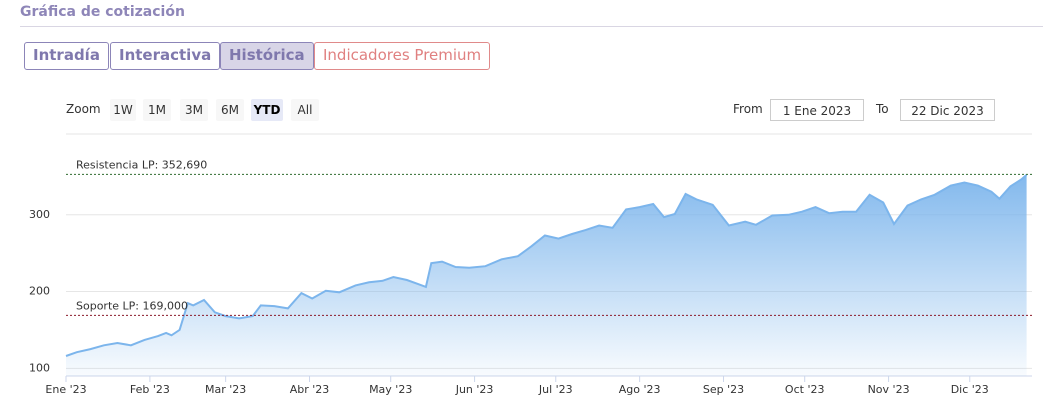 Image resolution: width=1054 pixels, height=413 pixels. I want to click on zoom-button: 3M, so click(194, 110).